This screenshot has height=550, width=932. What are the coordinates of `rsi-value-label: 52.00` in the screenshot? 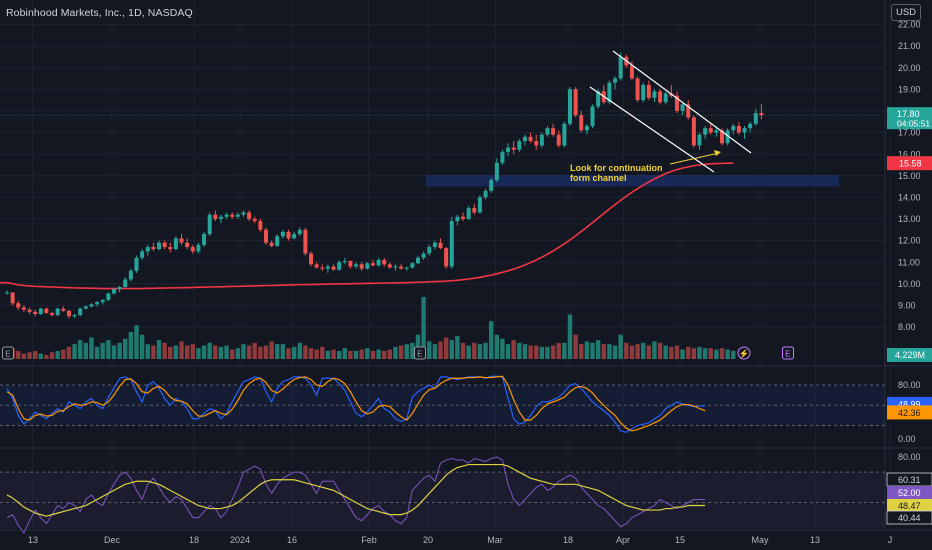 It's located at (909, 493).